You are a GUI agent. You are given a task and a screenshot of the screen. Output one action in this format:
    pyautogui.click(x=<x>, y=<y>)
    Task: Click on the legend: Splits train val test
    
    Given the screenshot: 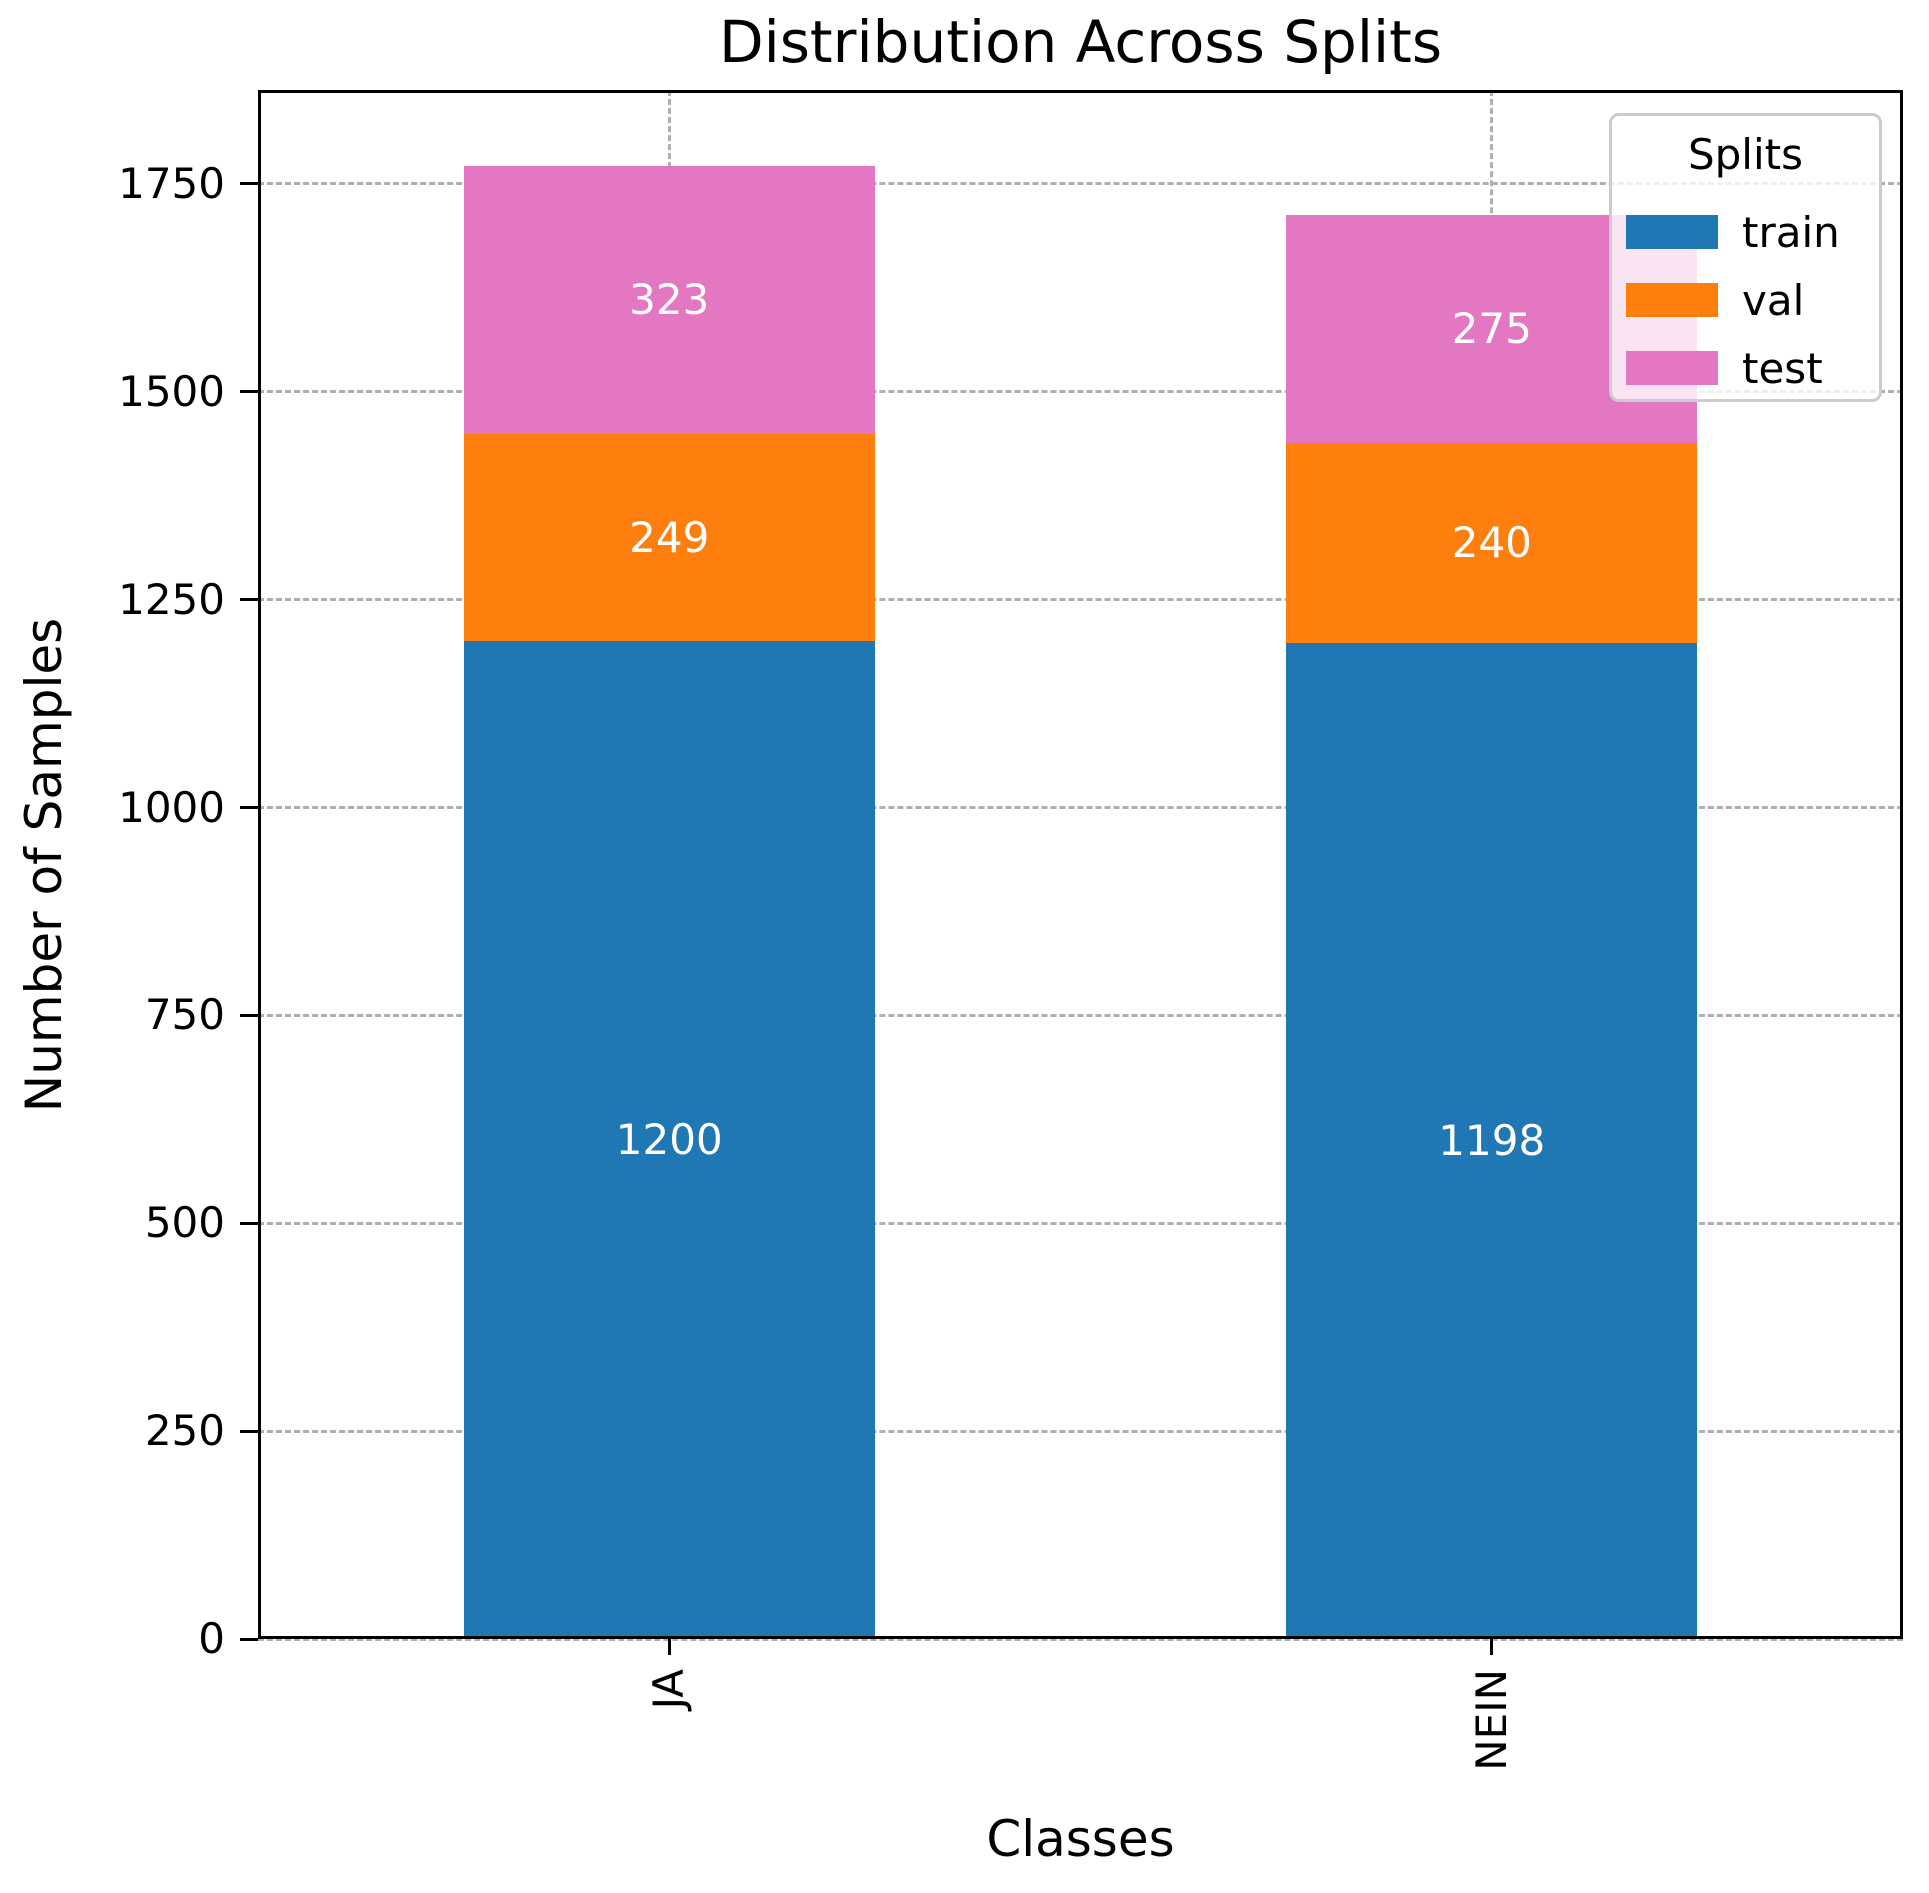 What is the action you would take?
    pyautogui.click(x=1745, y=257)
    